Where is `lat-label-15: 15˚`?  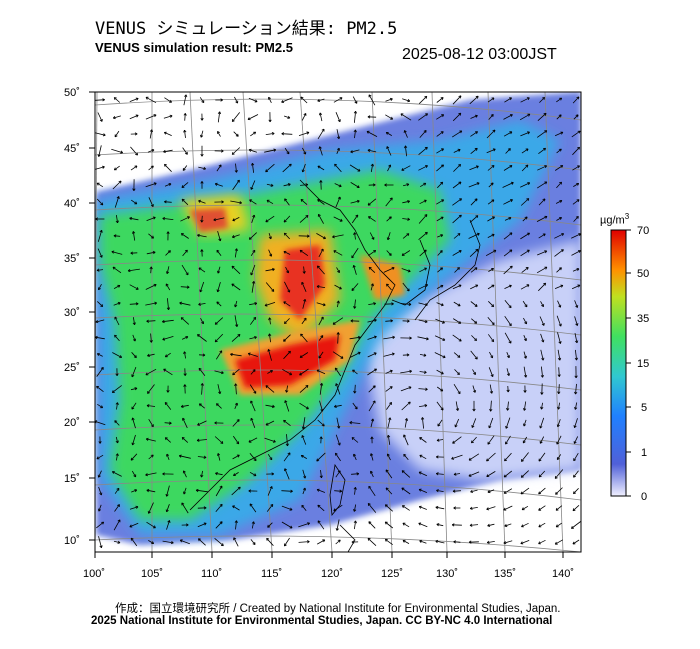
lat-label-15: 15˚ is located at coordinates (72, 479).